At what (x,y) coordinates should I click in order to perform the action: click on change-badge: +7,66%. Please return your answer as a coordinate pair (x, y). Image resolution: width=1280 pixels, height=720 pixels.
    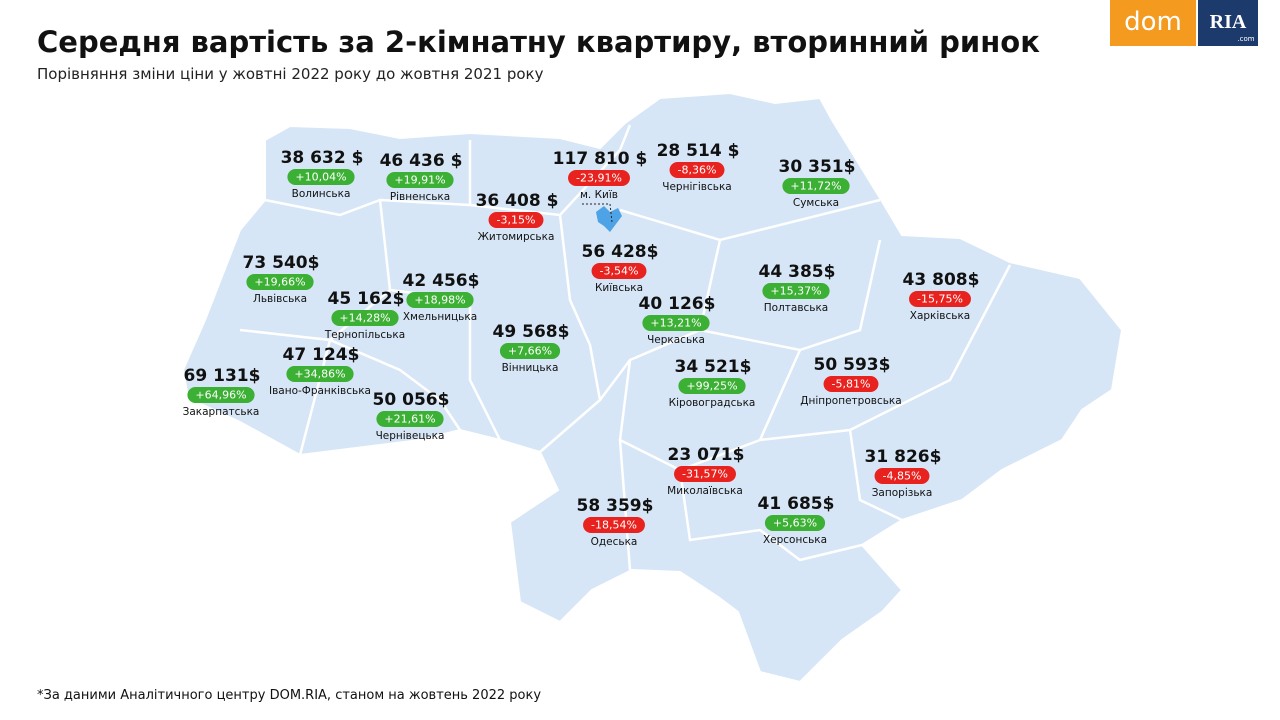
    Looking at the image, I should click on (530, 351).